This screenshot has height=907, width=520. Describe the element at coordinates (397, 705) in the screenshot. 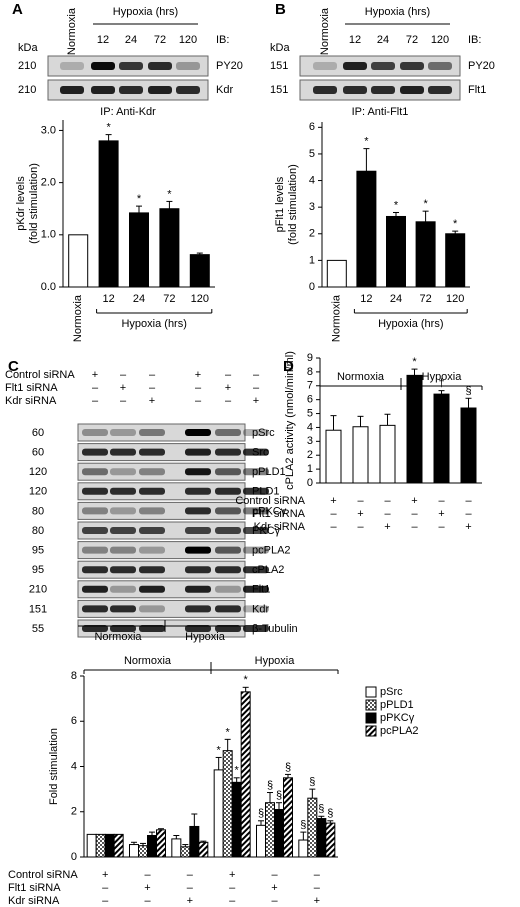

I see `legend-label: pPLD1` at that location.